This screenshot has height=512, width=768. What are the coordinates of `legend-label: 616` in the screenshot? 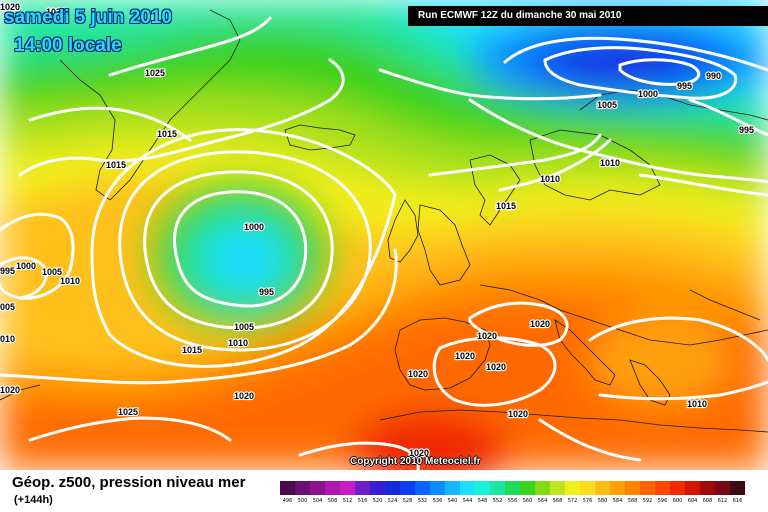 It's located at (737, 501).